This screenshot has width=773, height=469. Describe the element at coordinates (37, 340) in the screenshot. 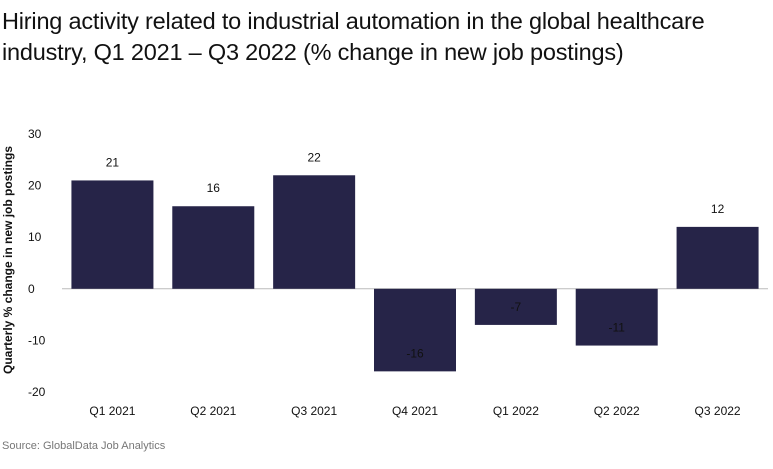

I see `y-tick-label: -10` at that location.